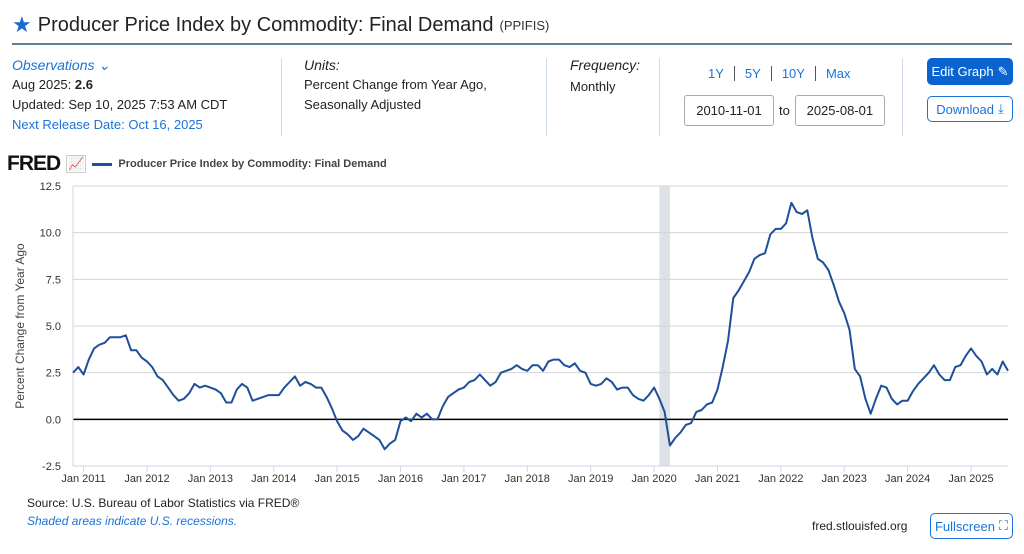 The height and width of the screenshot is (554, 1024). What do you see at coordinates (53, 374) in the screenshot?
I see `y-tick-label: 2.5` at bounding box center [53, 374].